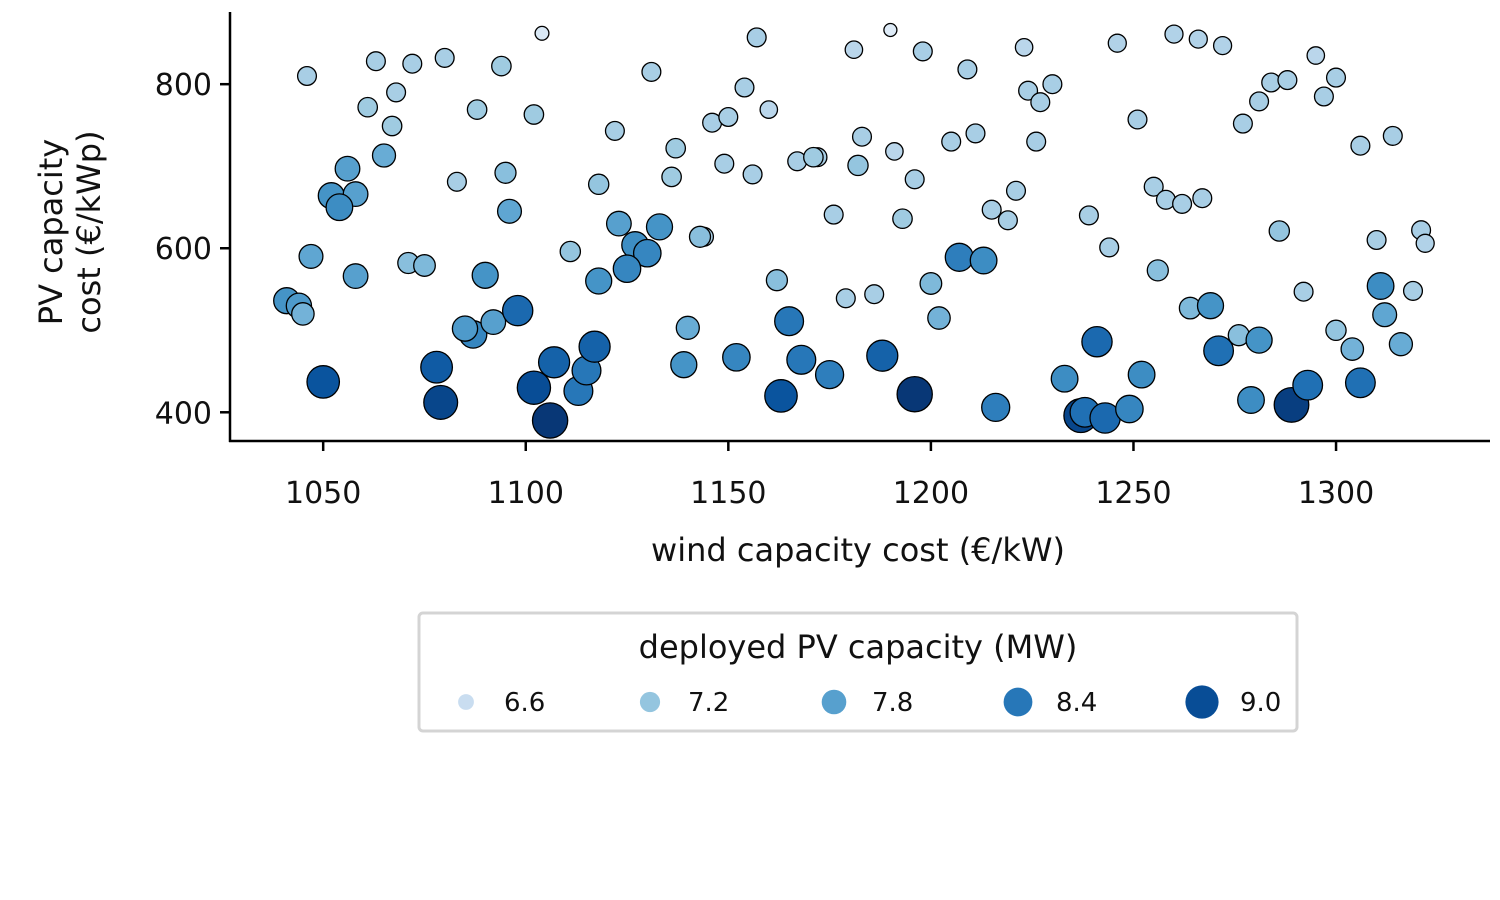 The height and width of the screenshot is (900, 1500). What do you see at coordinates (1260, 703) in the screenshot?
I see `legend-label: 9.0` at bounding box center [1260, 703].